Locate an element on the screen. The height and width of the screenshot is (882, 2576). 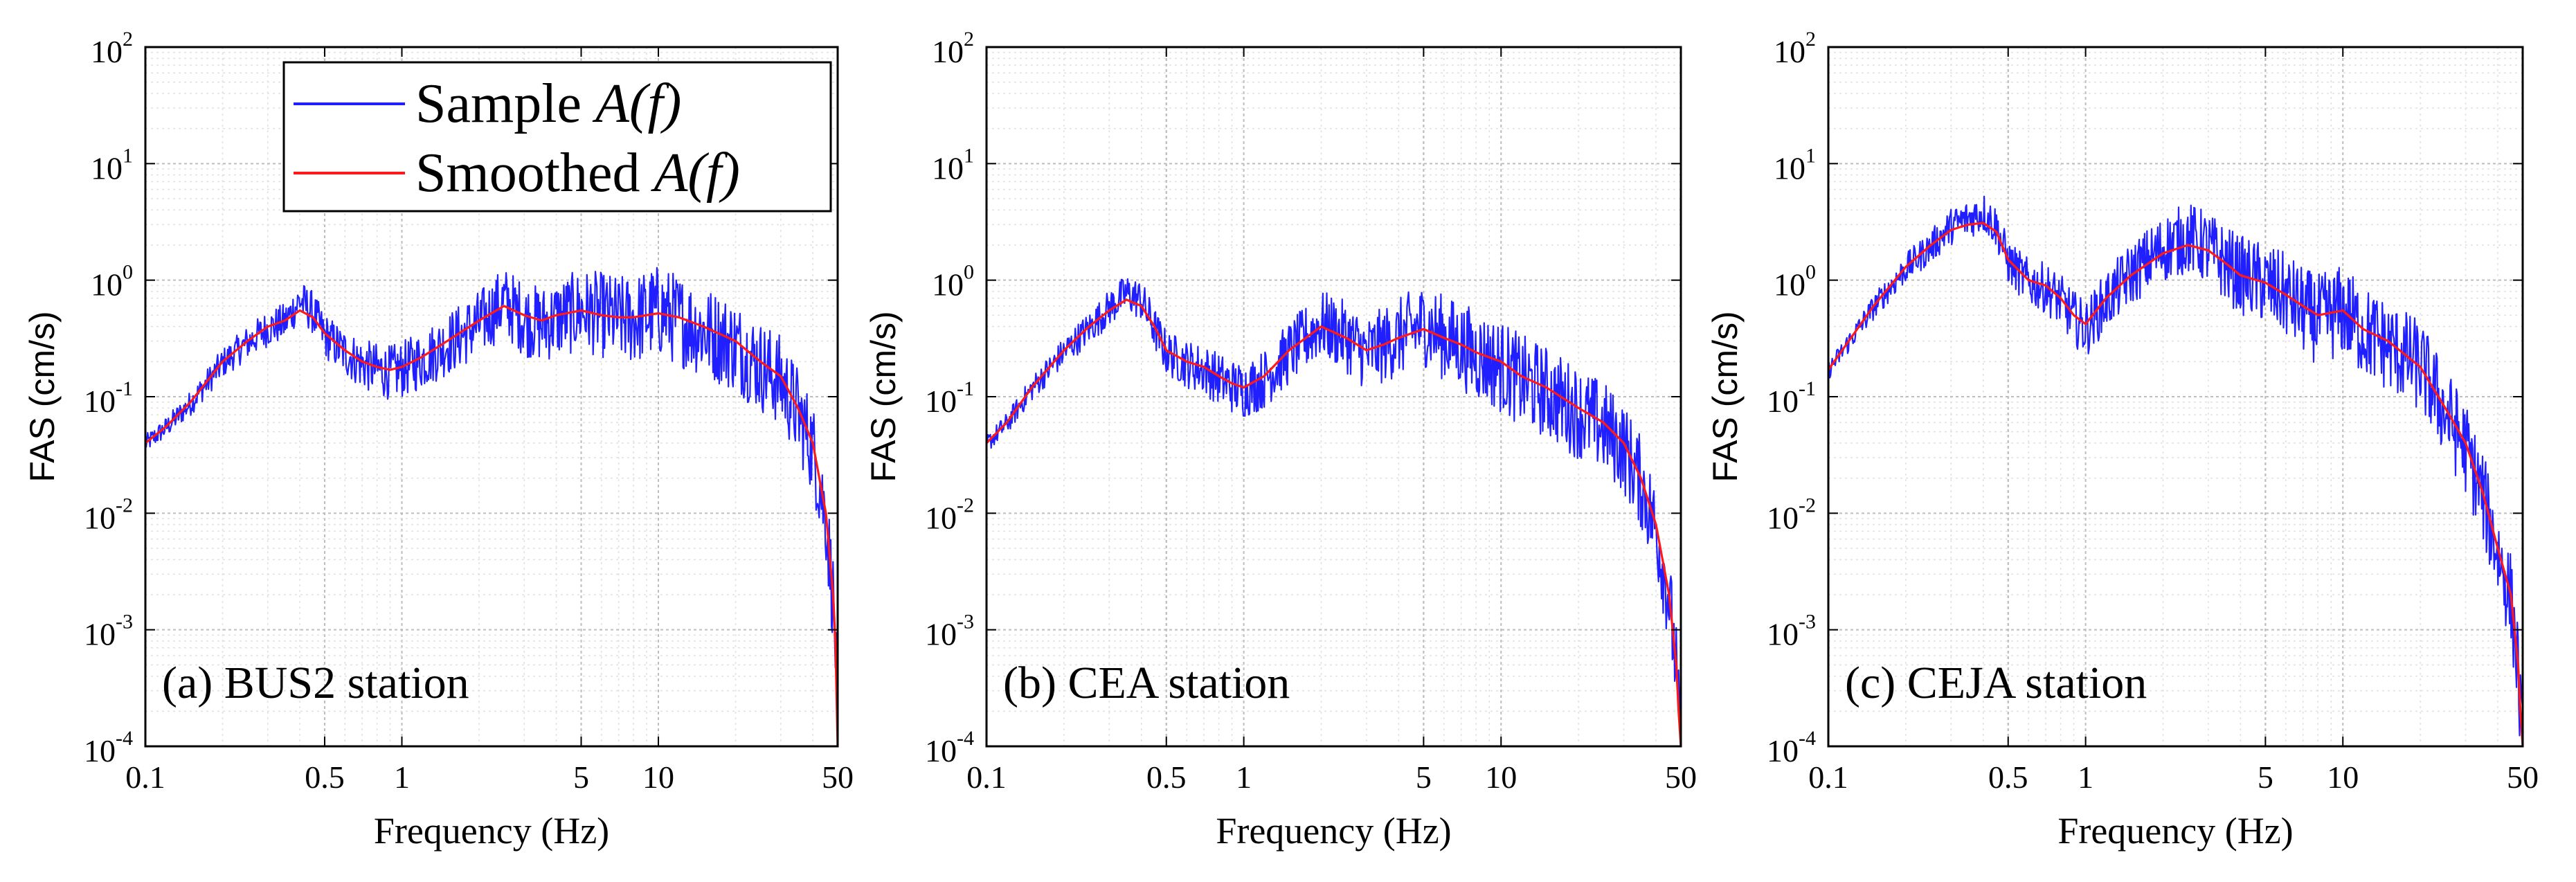
legend-entry-label: Sample is located at coordinates (505, 103).